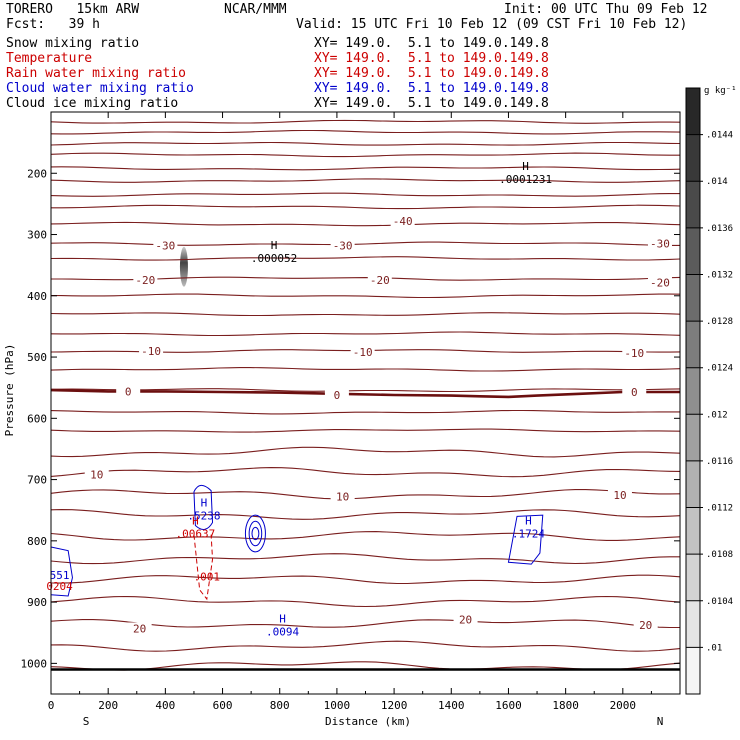 The width and height of the screenshot is (740, 740). I want to click on x-tick-label: 1400, so click(451, 705).